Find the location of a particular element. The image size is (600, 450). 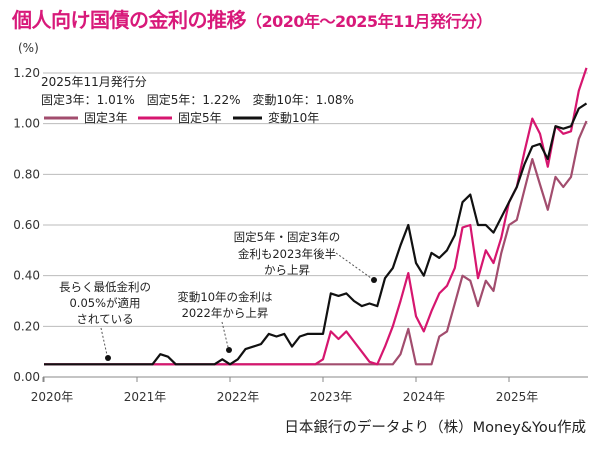

annotation-line: 0.05%が適用 is located at coordinates (104, 303).